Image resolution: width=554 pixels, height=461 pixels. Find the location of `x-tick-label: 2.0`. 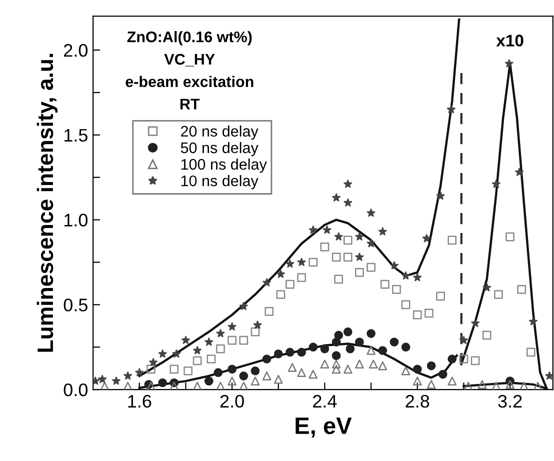

x-tick-label: 2.0 is located at coordinates (232, 401).